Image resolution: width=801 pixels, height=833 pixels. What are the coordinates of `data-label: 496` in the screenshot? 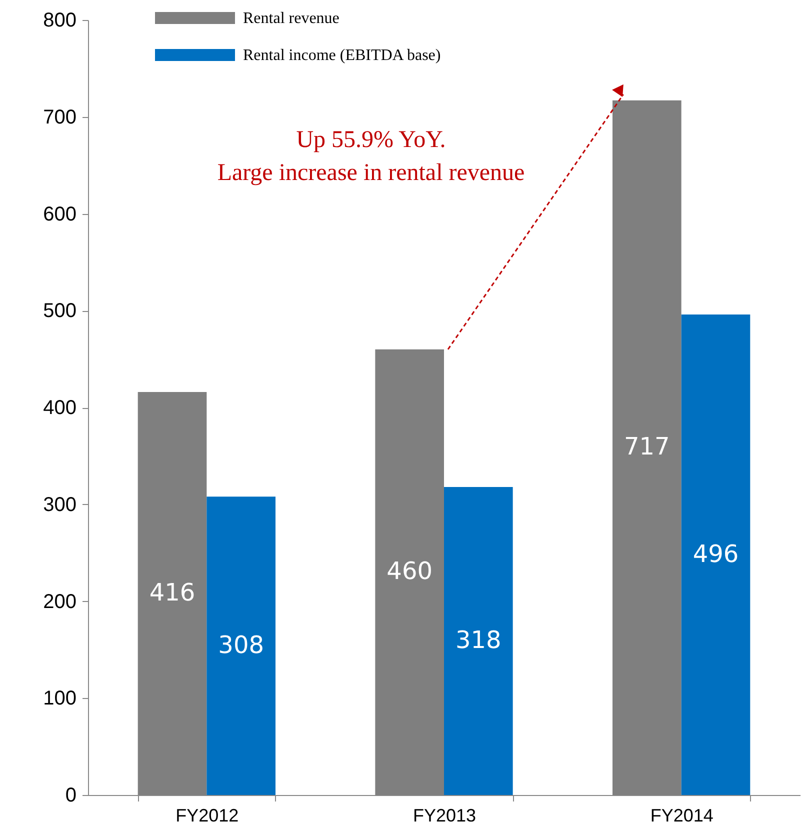 It's located at (715, 554).